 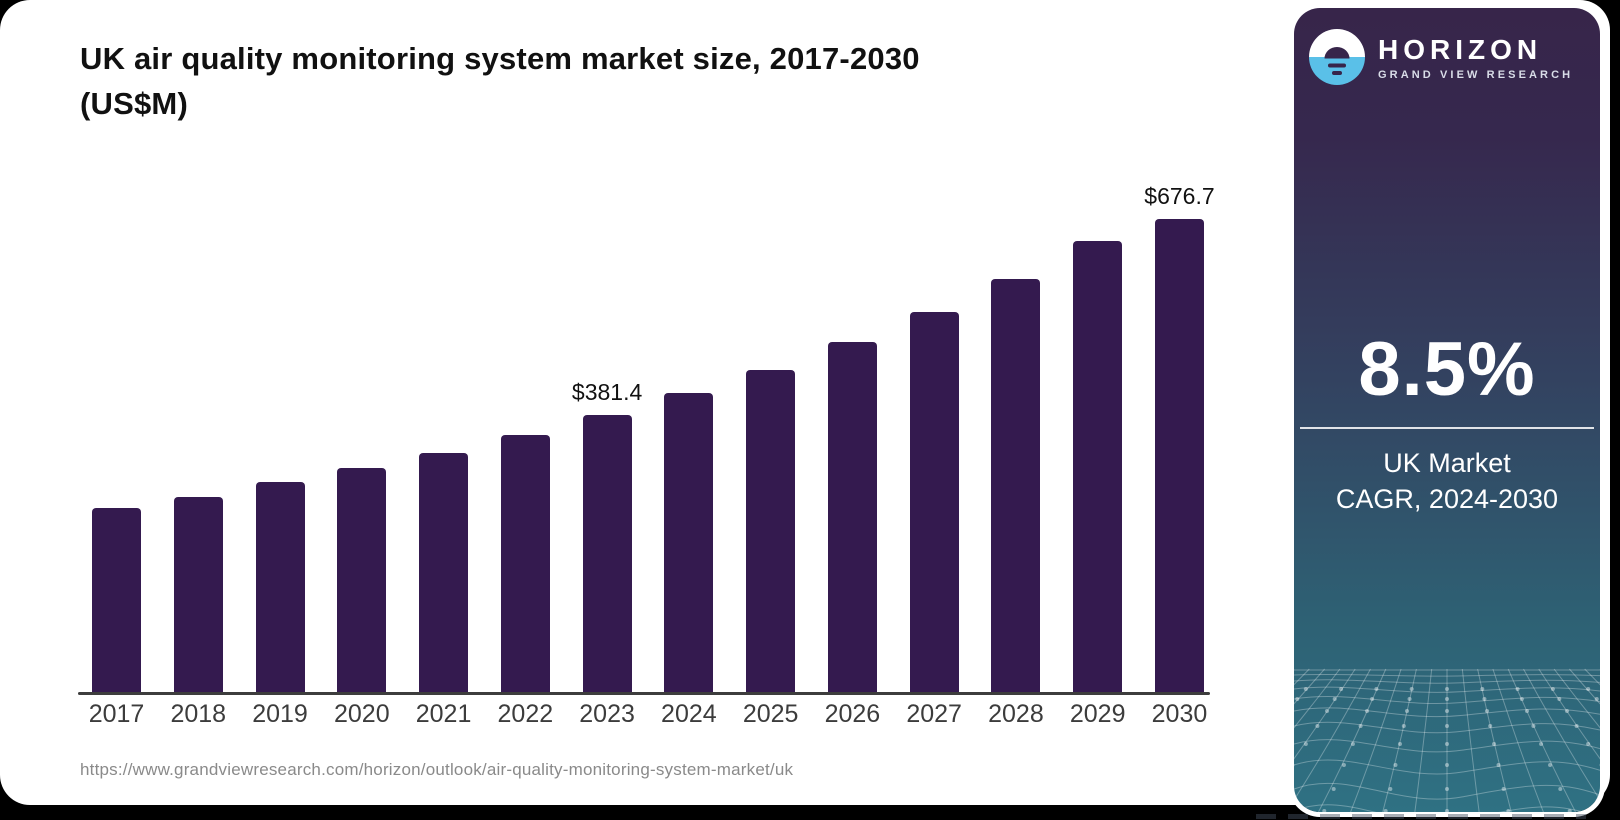 I want to click on logo-wordmark: HORIZON GRAND VIEW RESEARCH, so click(x=1475, y=57).